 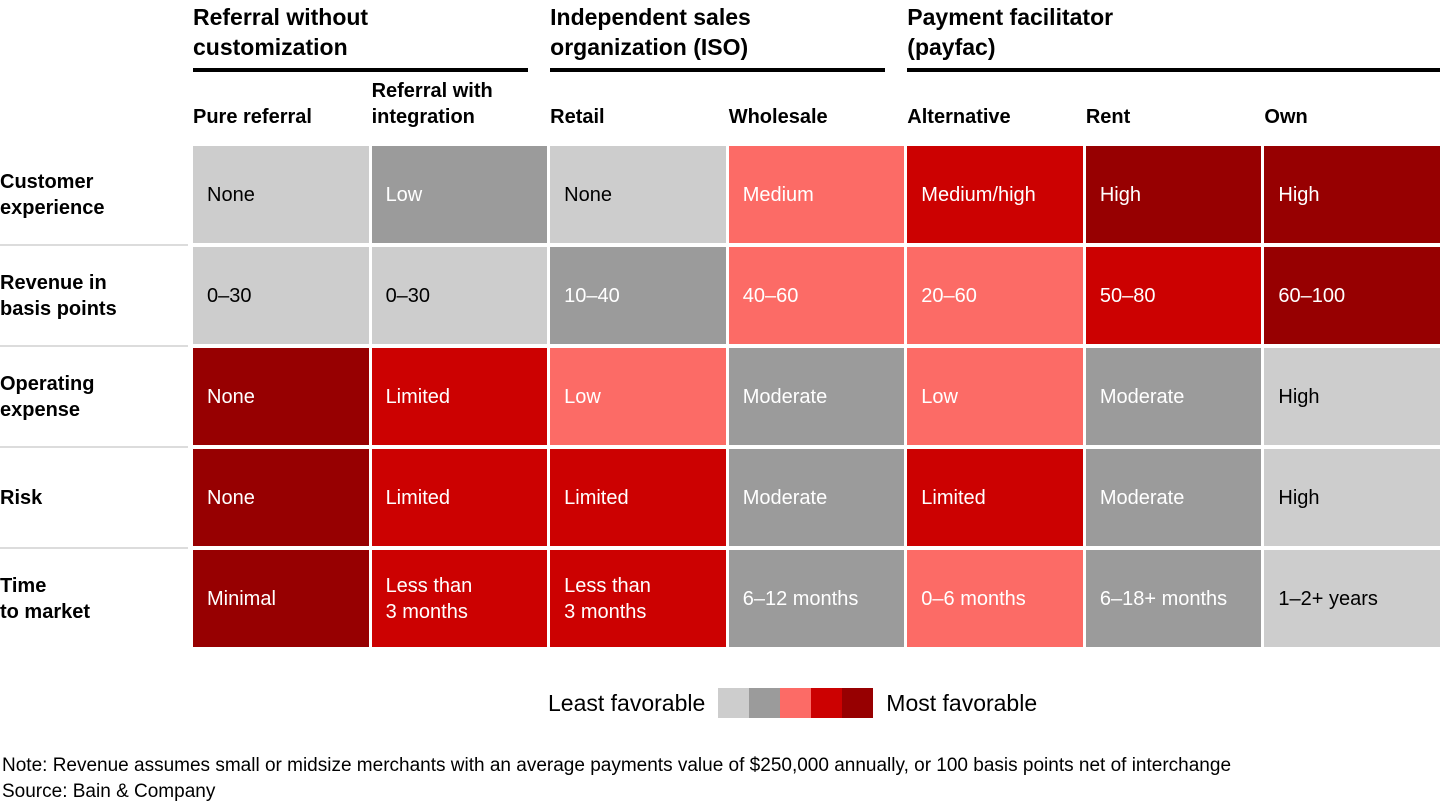 What do you see at coordinates (1108, 117) in the screenshot?
I see `column-header: Rent` at bounding box center [1108, 117].